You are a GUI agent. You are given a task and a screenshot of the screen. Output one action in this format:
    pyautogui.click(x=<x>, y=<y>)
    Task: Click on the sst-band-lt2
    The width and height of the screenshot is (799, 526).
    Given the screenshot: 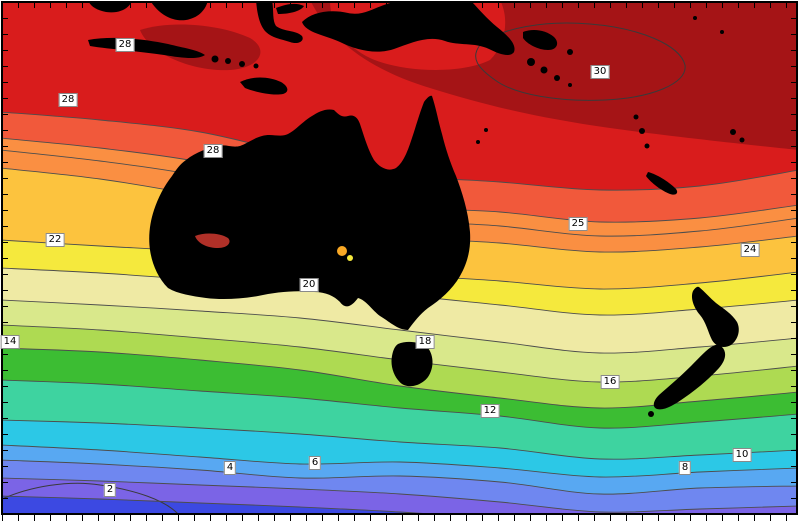 What is the action you would take?
    pyautogui.click(x=217, y=505)
    